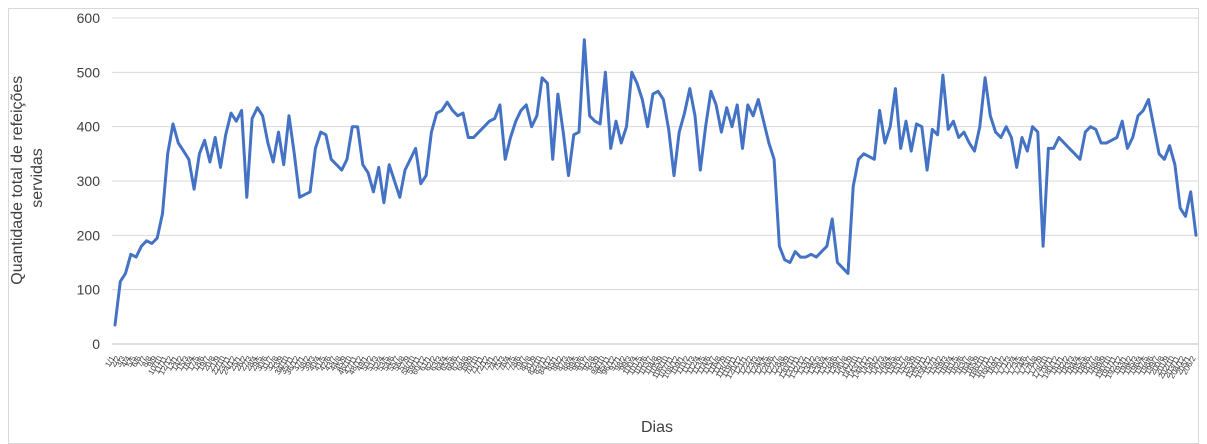 This screenshot has width=1207, height=444. Describe the element at coordinates (89, 18) in the screenshot. I see `y-tick-label: 600` at that location.